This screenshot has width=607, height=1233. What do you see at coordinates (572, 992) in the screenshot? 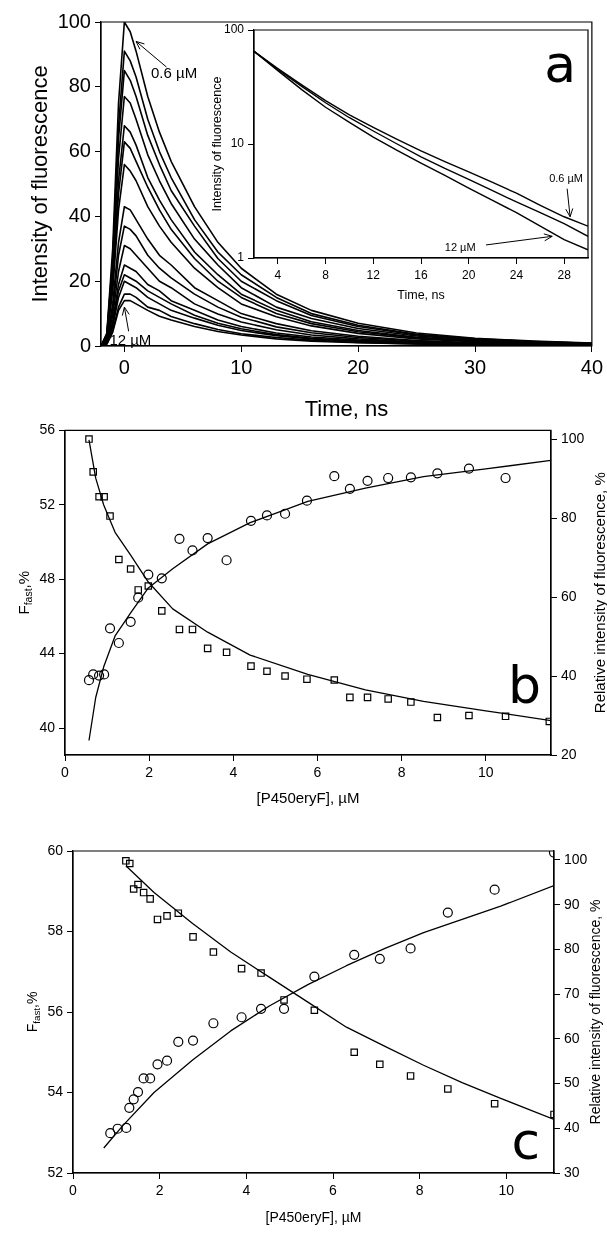
I see `y2-tick-label: 70` at bounding box center [572, 992].